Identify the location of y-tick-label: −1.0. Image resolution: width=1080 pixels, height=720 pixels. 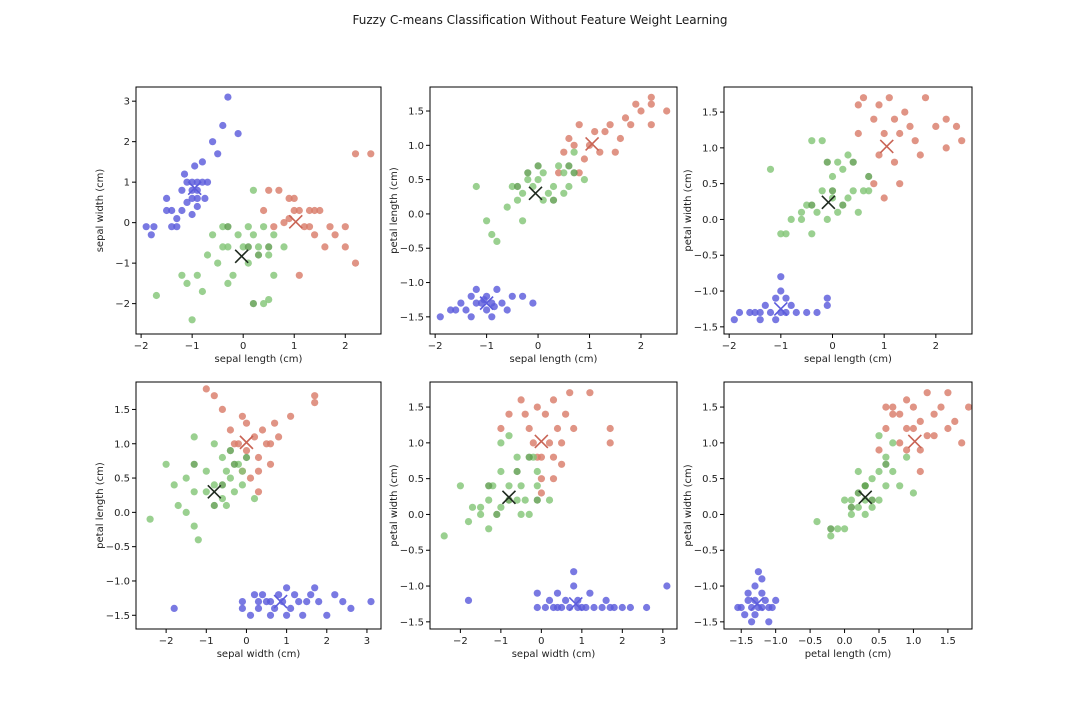
(118, 581).